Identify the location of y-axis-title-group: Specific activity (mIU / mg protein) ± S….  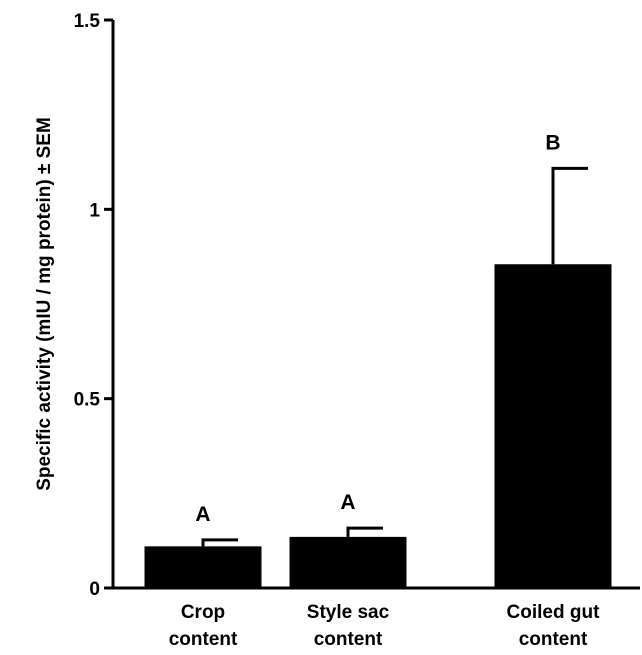
(44, 304).